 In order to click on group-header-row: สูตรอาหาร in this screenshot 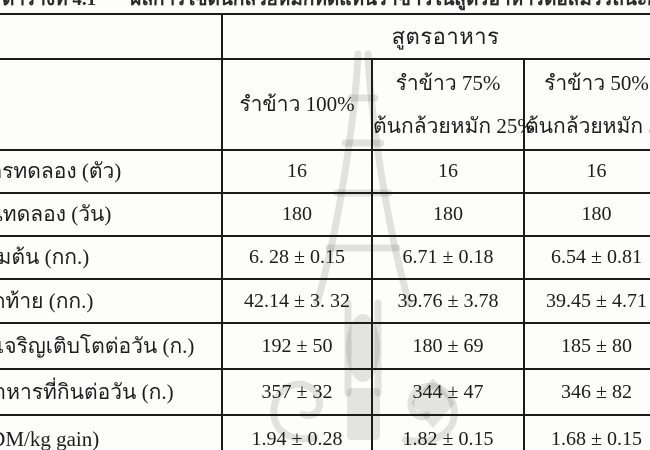, I will do `click(325, 36)`.